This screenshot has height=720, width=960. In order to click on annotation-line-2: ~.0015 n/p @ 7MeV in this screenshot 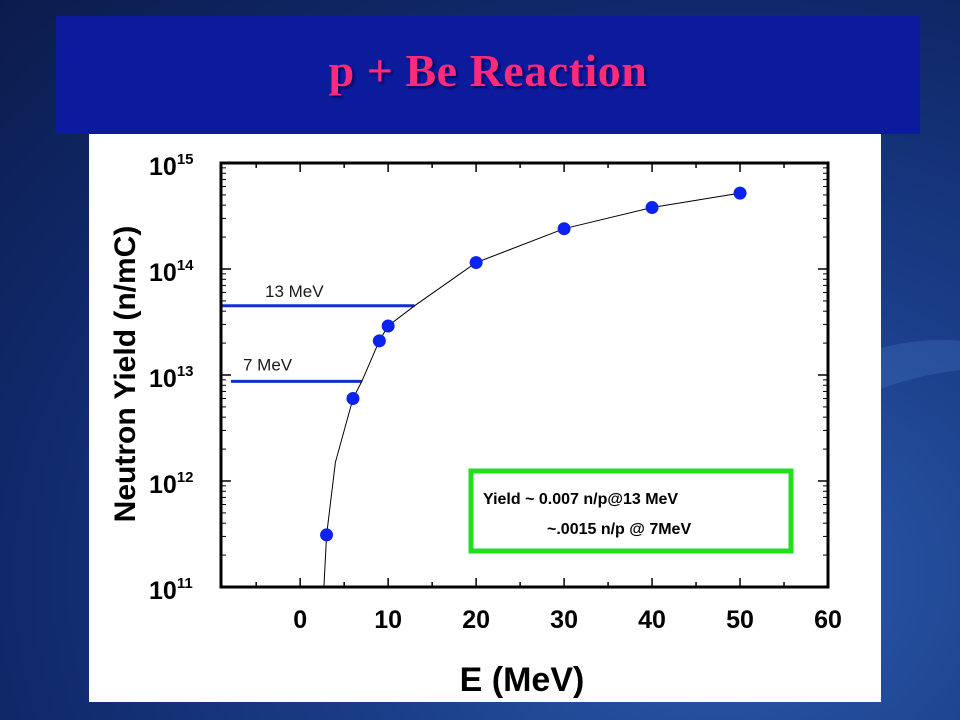, I will do `click(619, 529)`.